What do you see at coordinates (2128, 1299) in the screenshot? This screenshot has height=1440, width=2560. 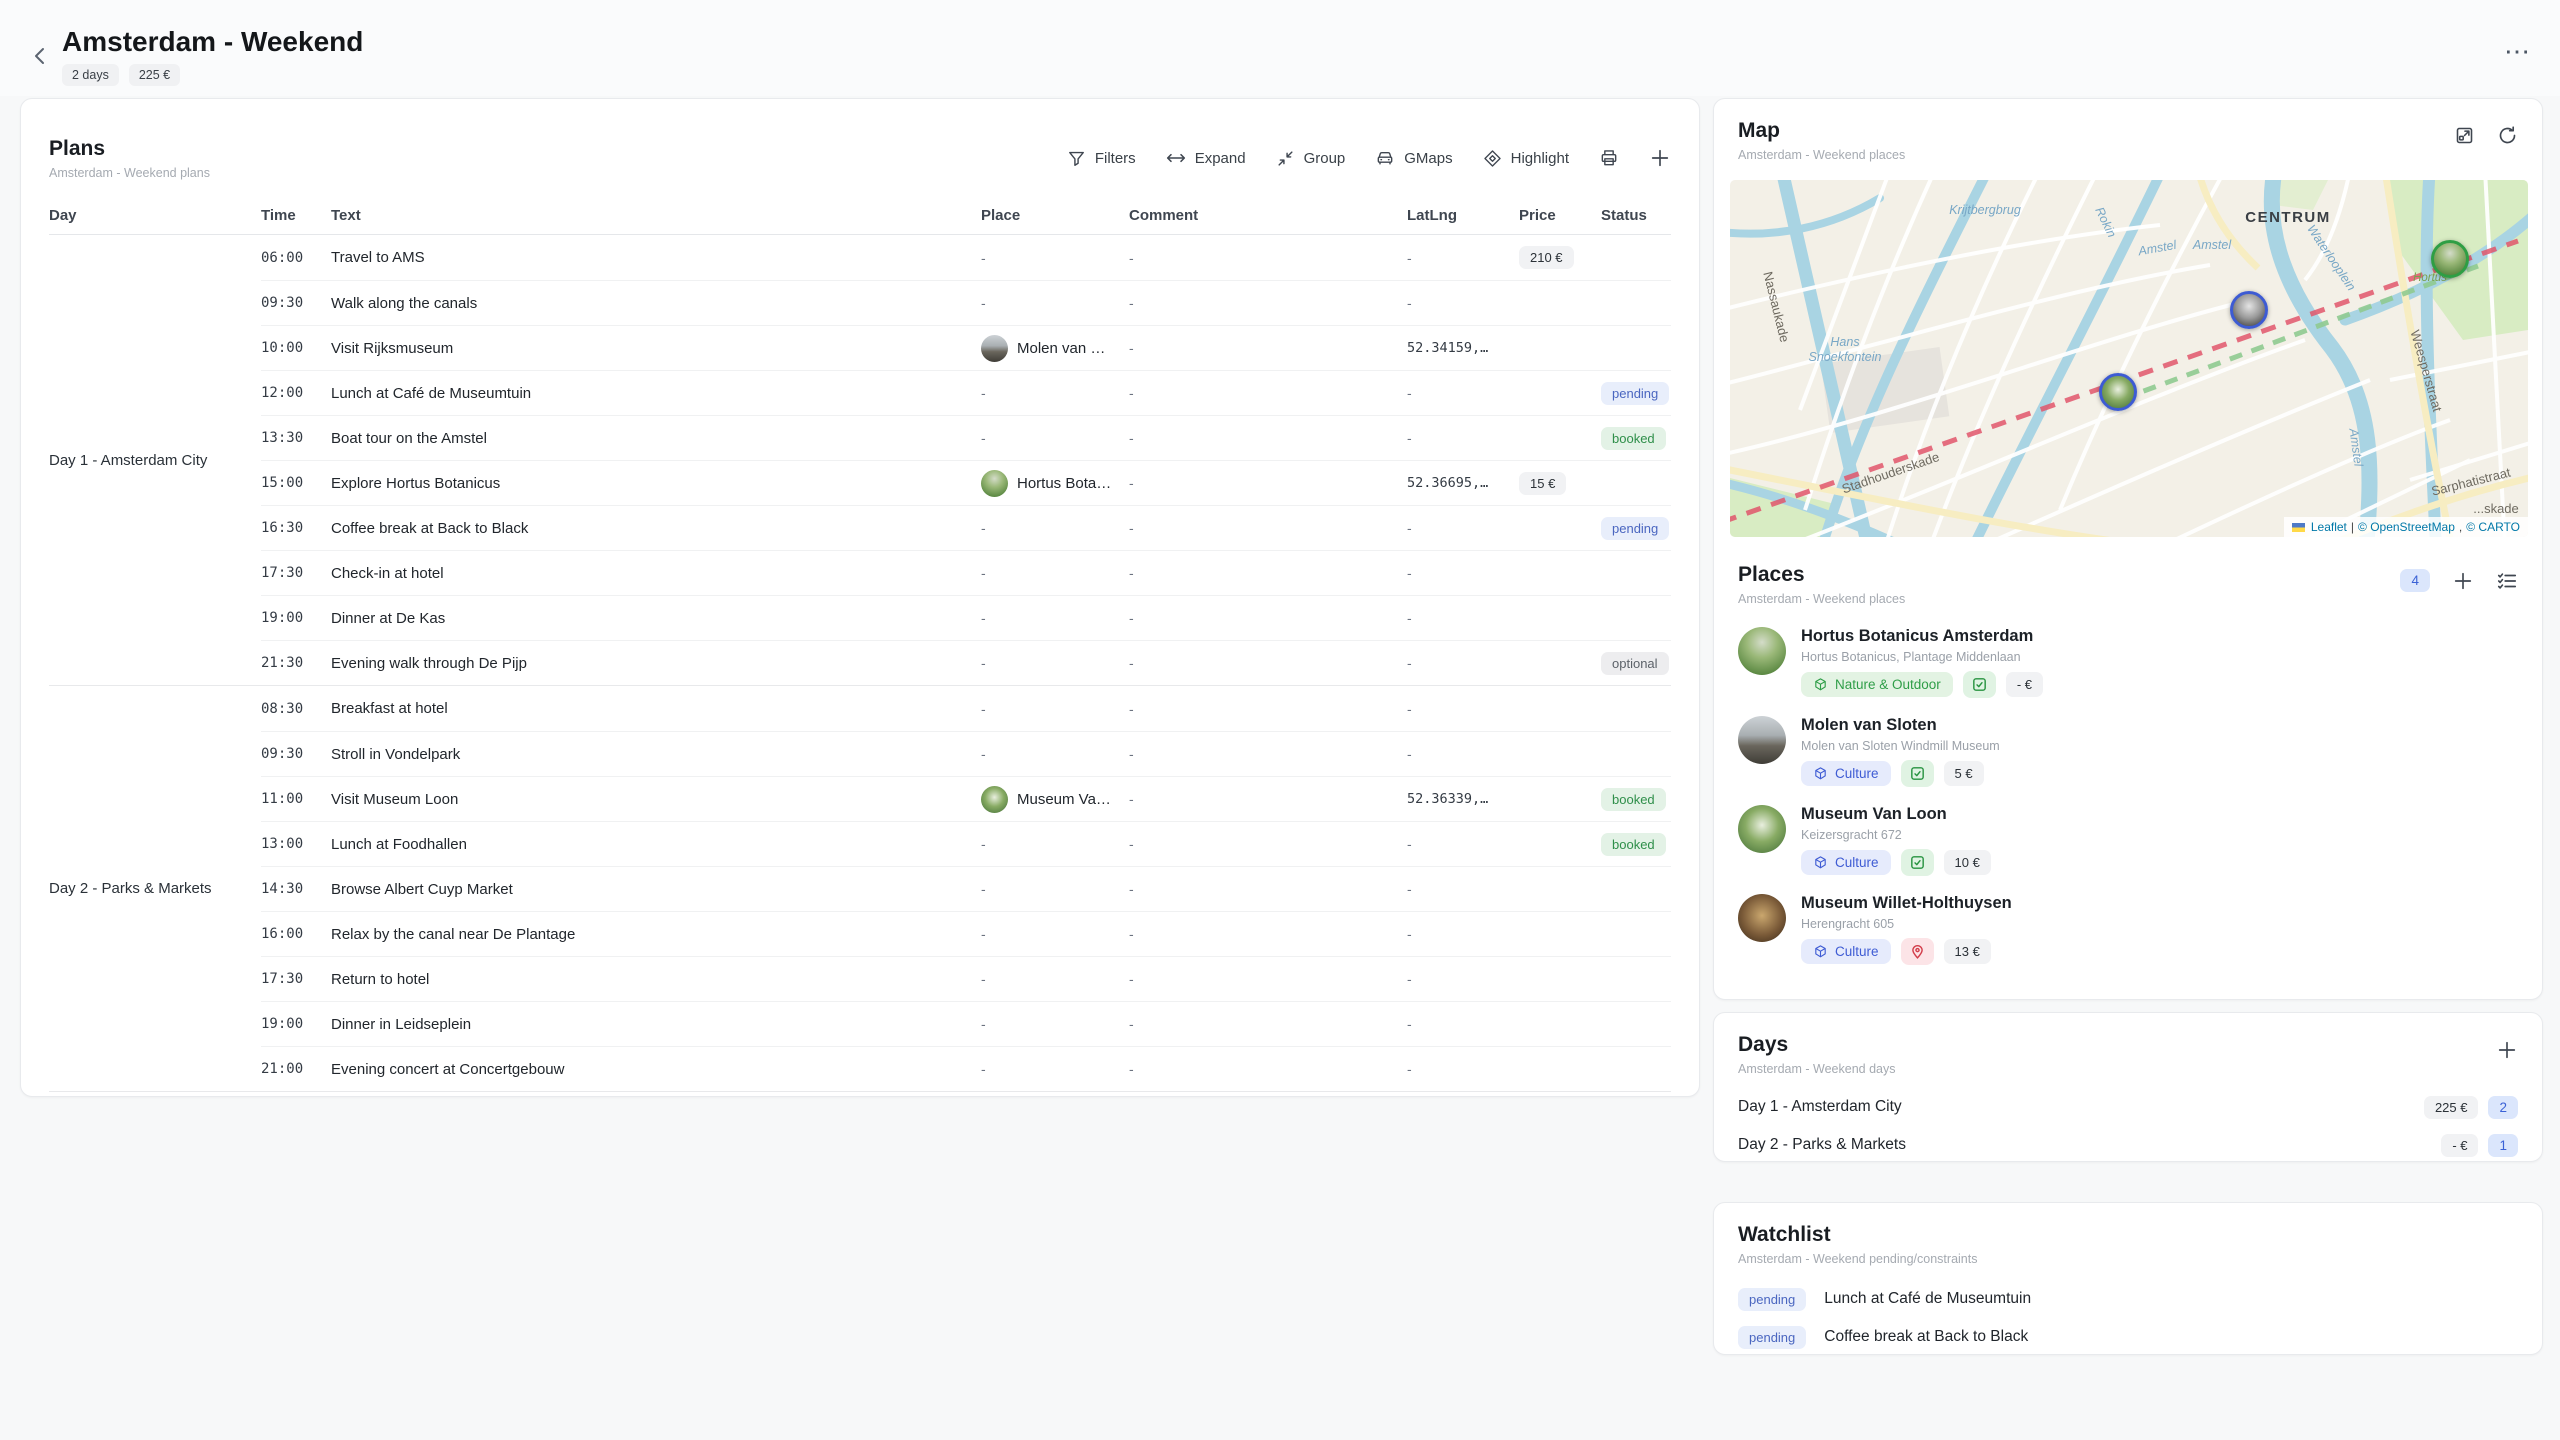 I see `watchlist-item: pending Lunch at Café de Museumtuin` at bounding box center [2128, 1299].